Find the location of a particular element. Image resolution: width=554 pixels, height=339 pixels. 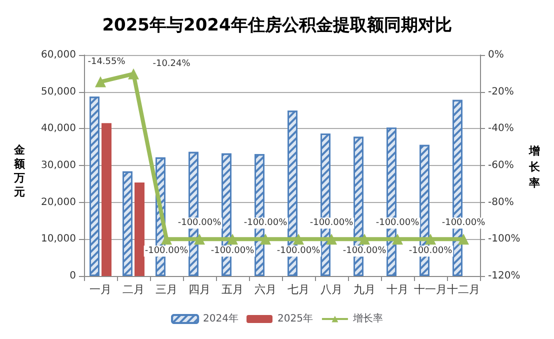

y2-tick-label: -120% is located at coordinates (504, 276).